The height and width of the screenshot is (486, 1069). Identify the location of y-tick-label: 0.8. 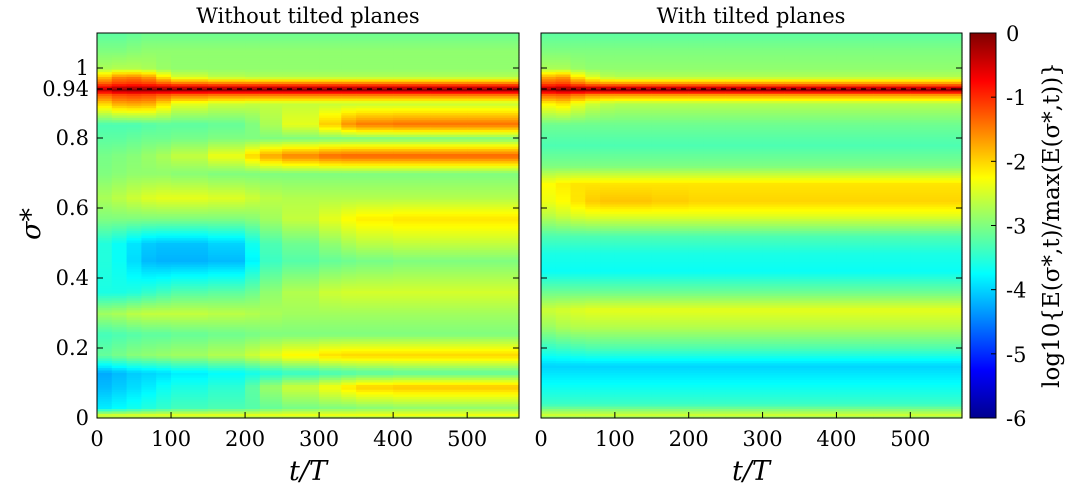
(72, 138).